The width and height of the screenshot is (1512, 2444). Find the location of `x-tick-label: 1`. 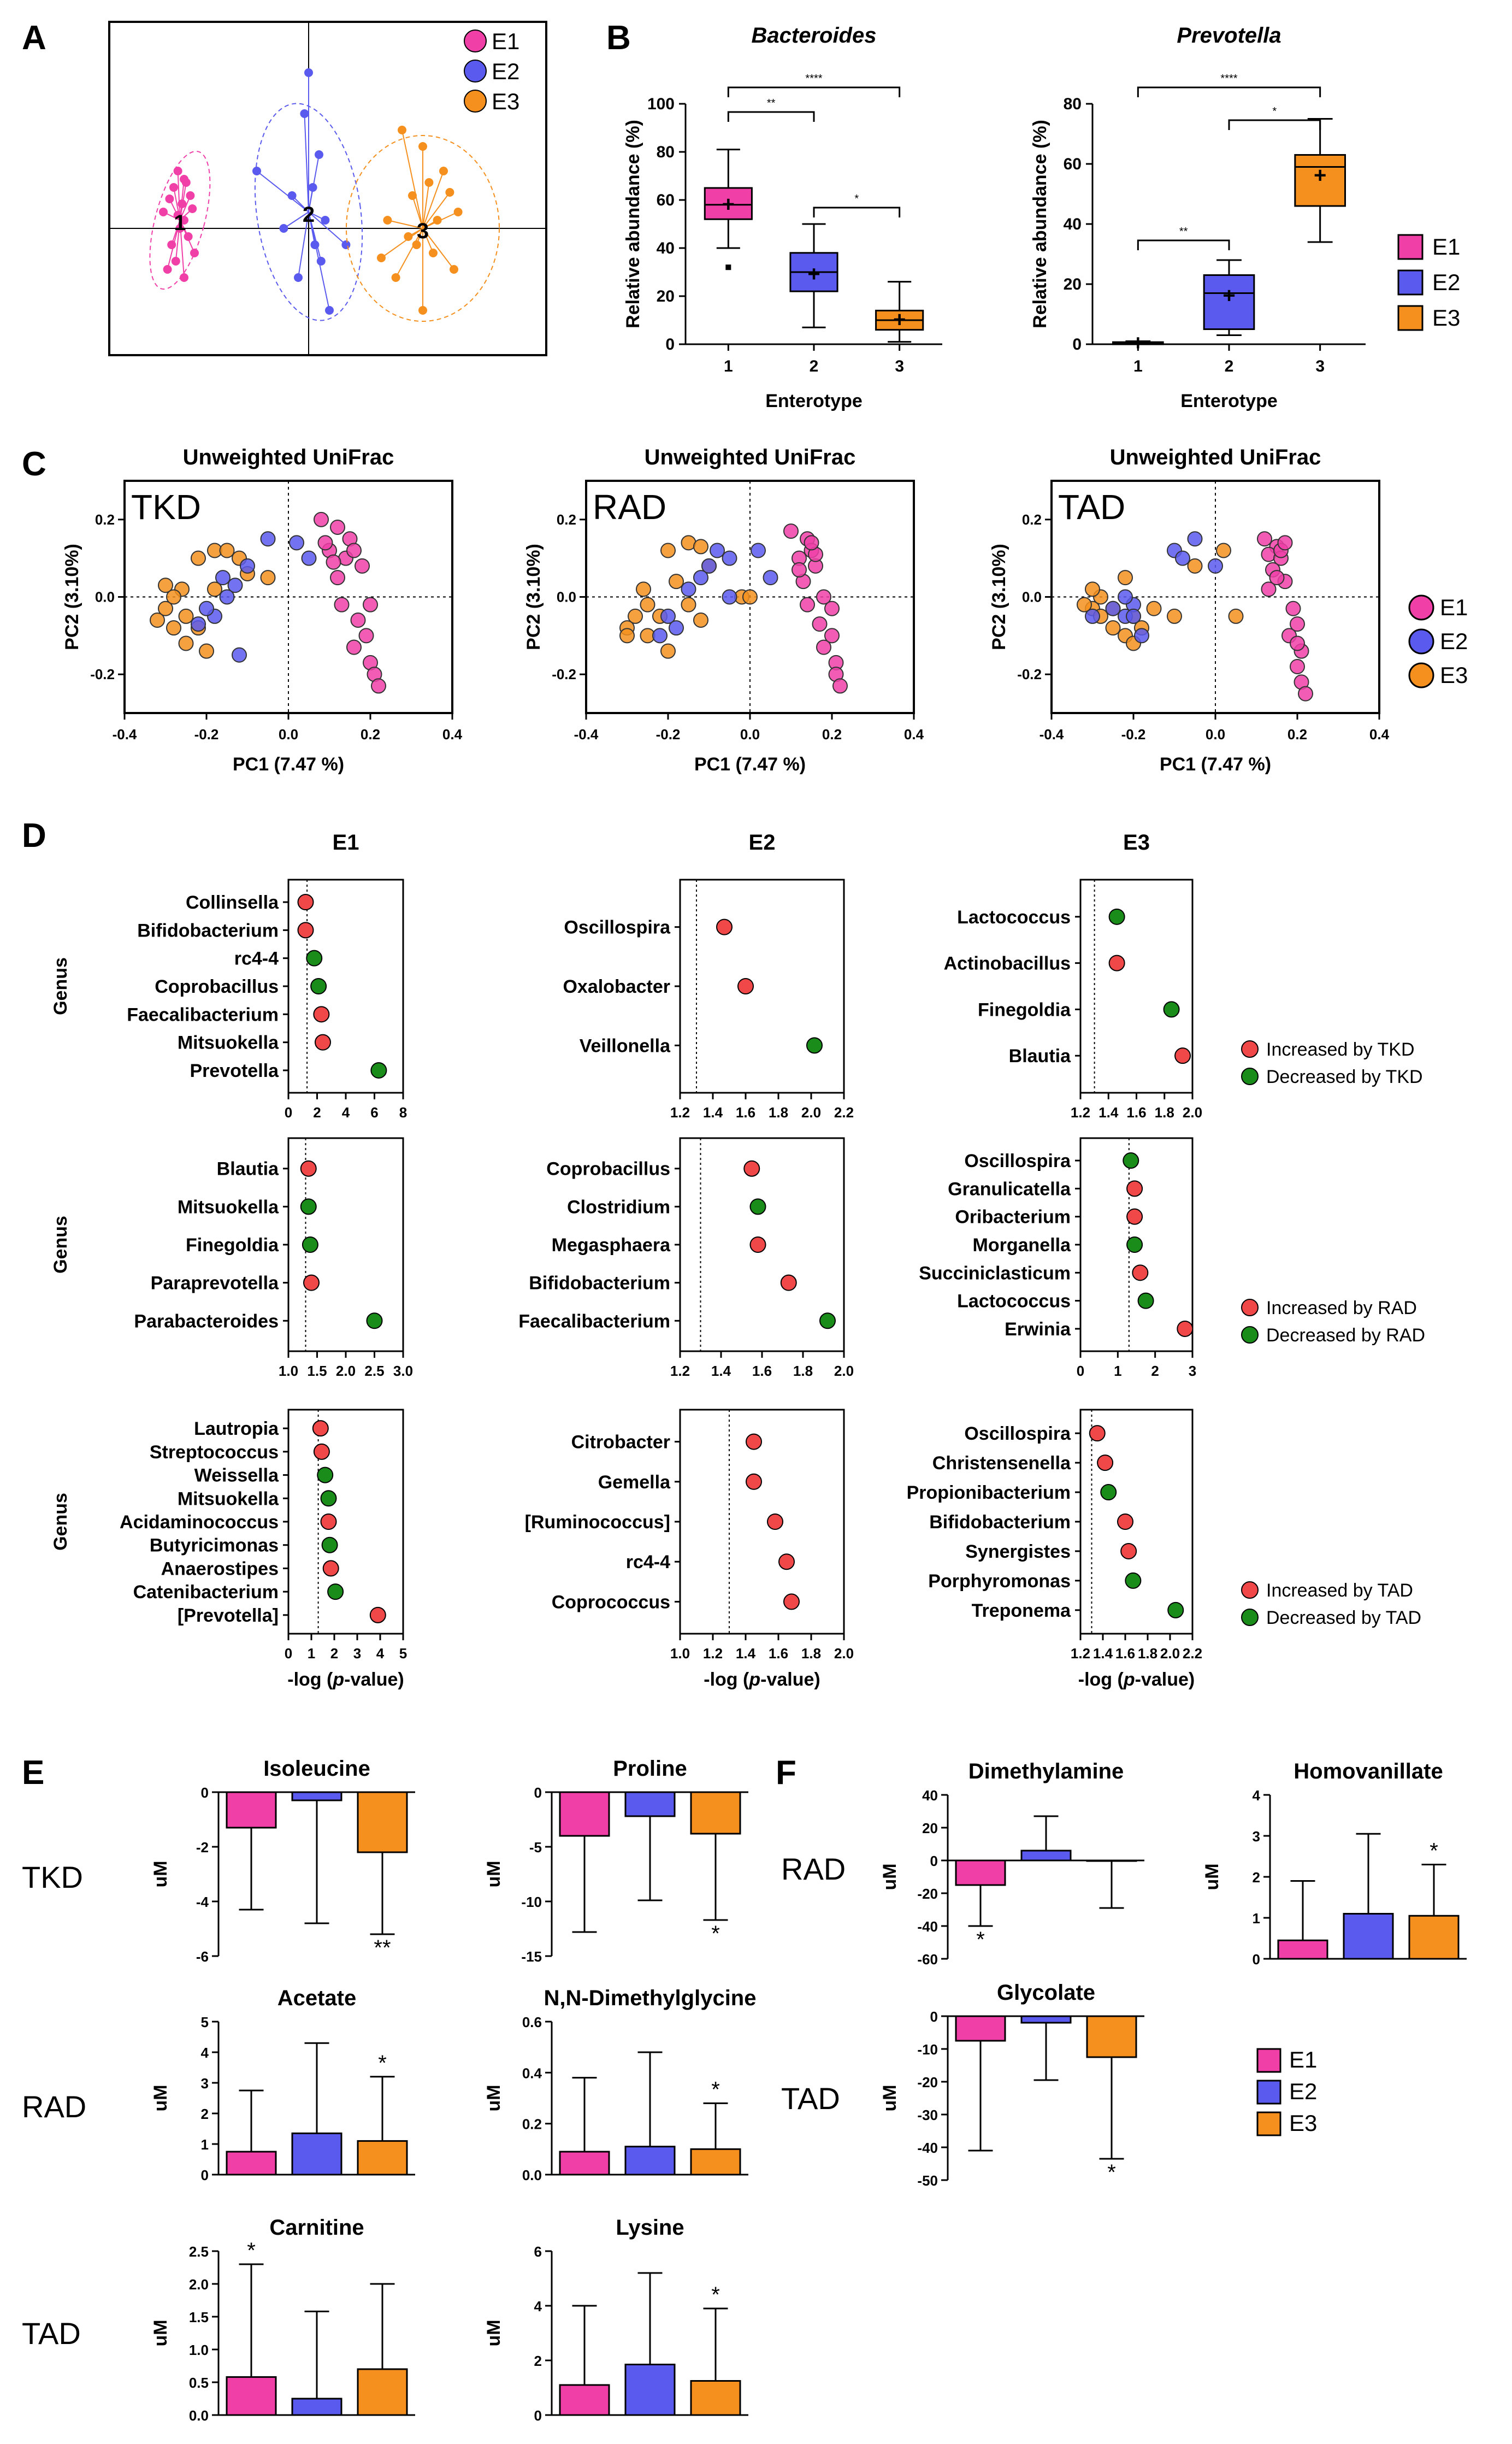

x-tick-label: 1 is located at coordinates (311, 1654).